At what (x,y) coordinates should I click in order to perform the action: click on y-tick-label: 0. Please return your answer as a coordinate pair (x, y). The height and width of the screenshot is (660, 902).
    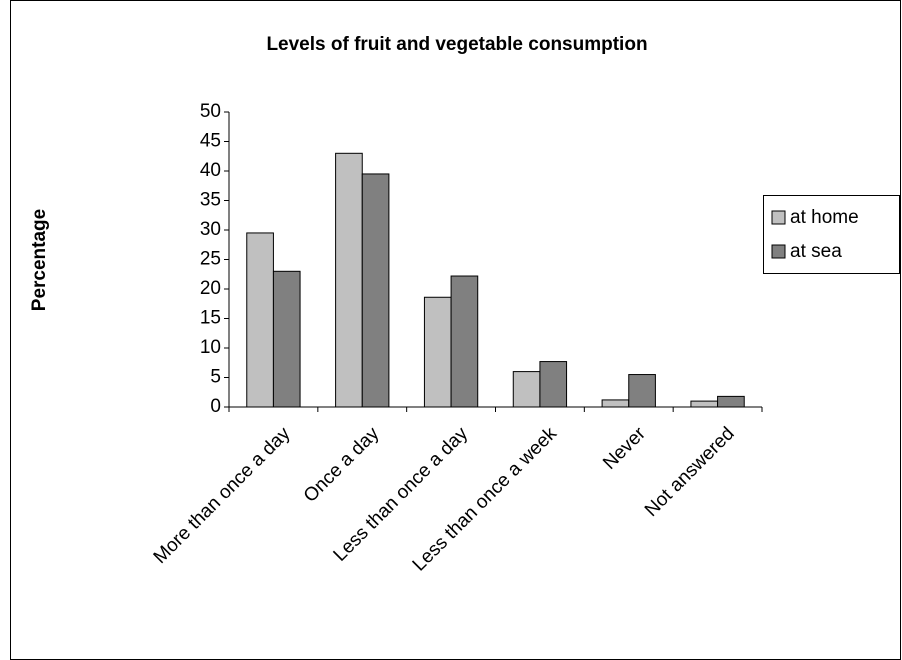
    Looking at the image, I should click on (215, 406).